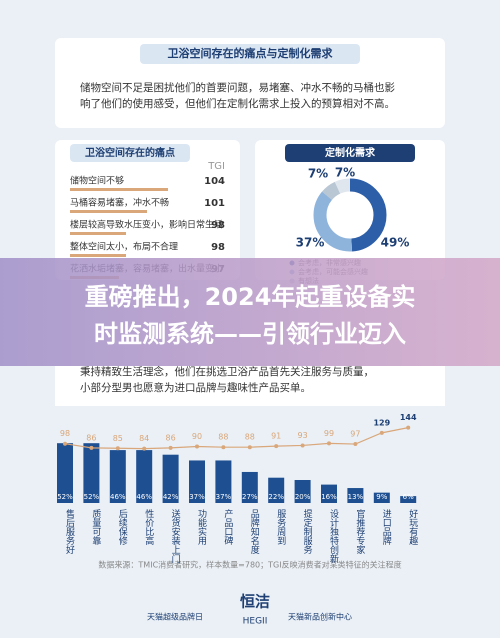  I want to click on intro-title: 卫浴空间存在的痛点与定制化需求, so click(251, 53).